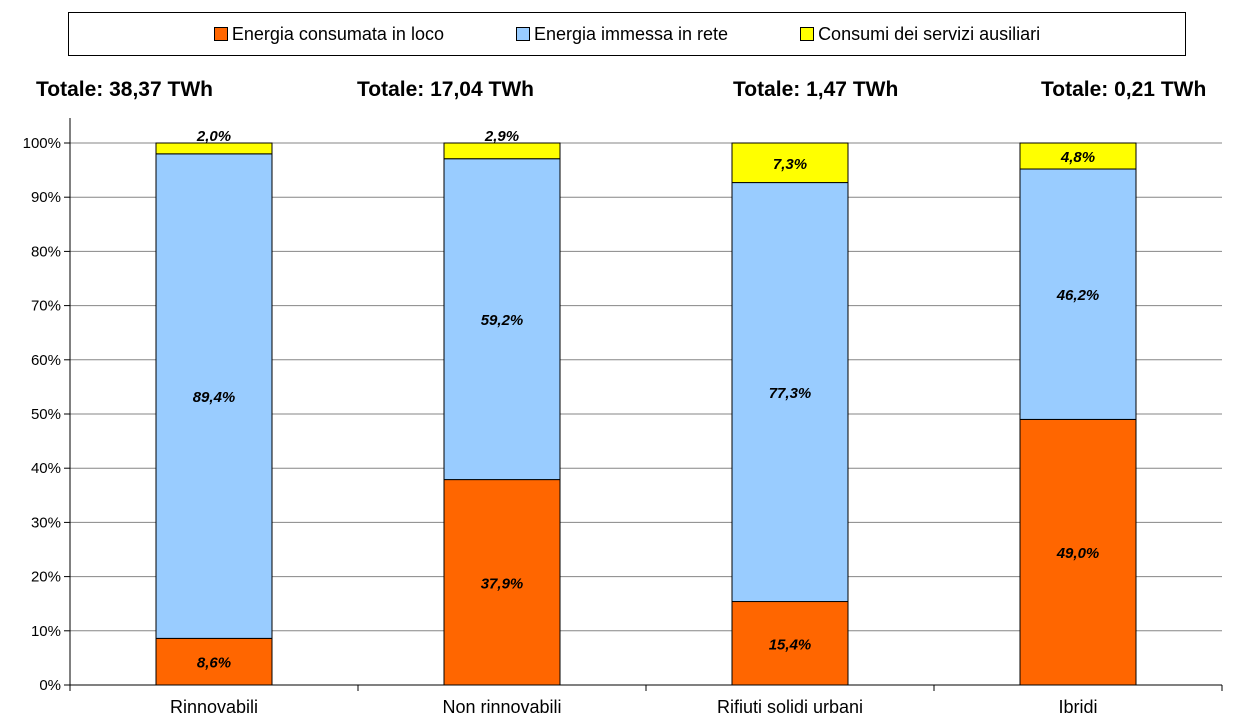  What do you see at coordinates (1077, 707) in the screenshot?
I see `x-category-label: Ibridi` at bounding box center [1077, 707].